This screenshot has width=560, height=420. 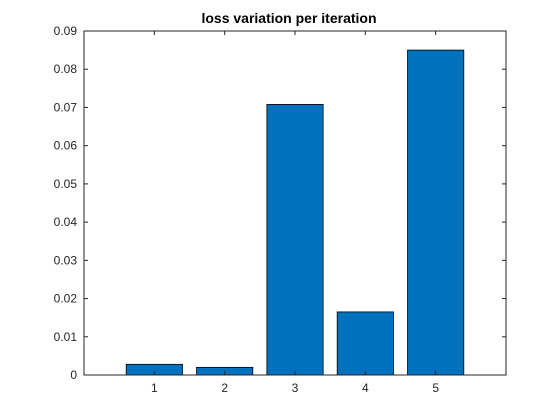 I want to click on y-tick-label-9: 0.09, so click(x=66, y=31).